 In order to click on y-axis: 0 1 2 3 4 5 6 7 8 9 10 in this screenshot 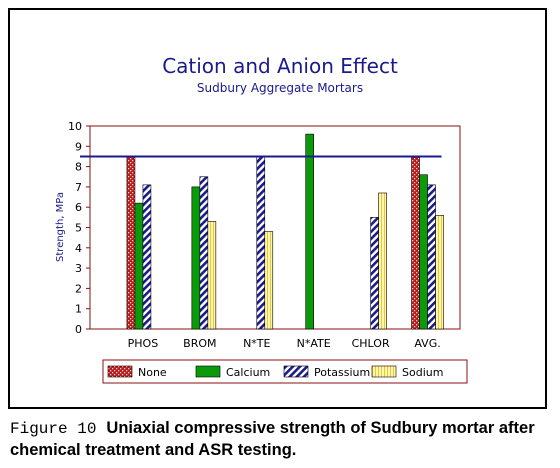, I will do `click(79, 228)`.